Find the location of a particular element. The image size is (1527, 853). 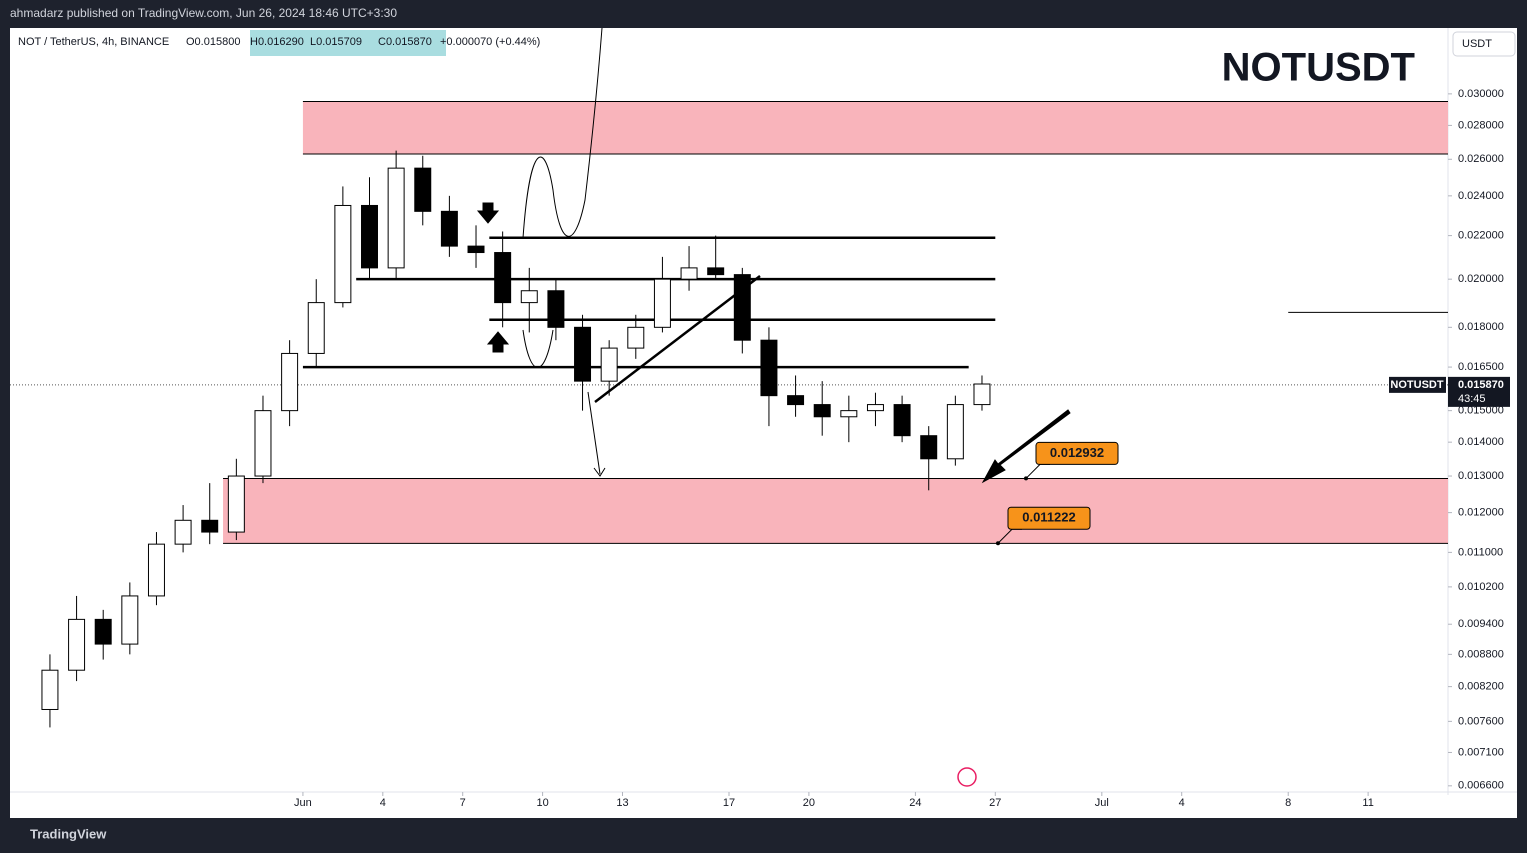

ohlc-low: L0.015709 is located at coordinates (336, 42).